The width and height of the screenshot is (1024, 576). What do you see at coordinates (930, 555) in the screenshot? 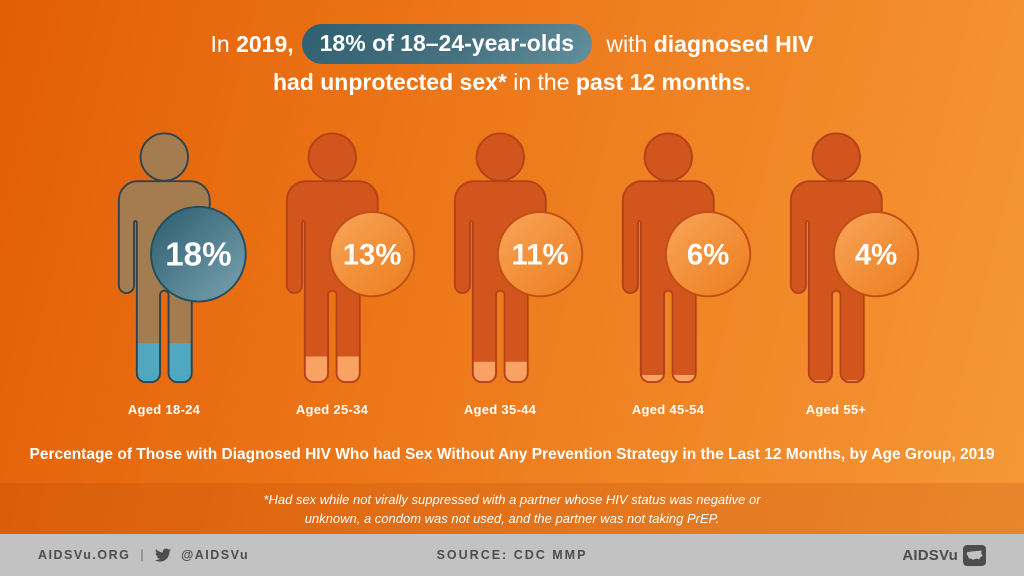
I see `brand-name: AIDSVu` at bounding box center [930, 555].